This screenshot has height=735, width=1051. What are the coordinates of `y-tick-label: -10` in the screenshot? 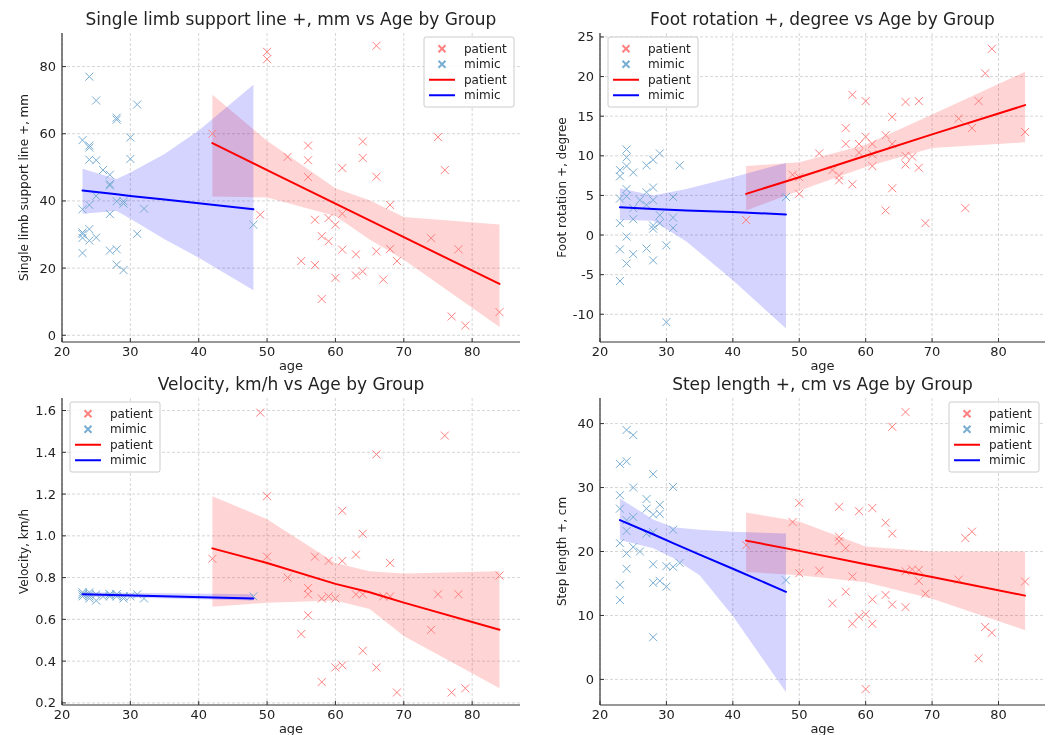 It's located at (583, 314).